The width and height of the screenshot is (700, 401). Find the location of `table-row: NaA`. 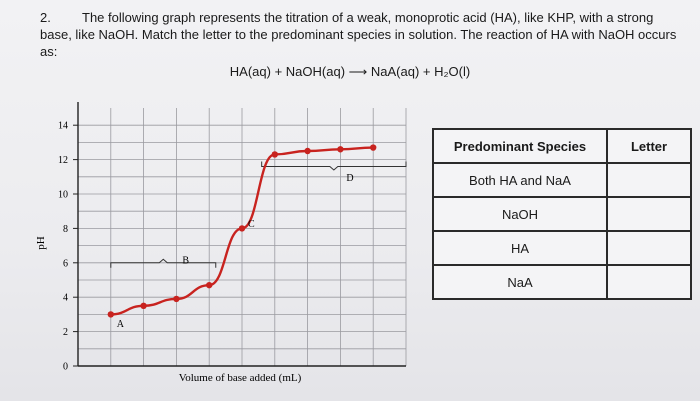

table-row: NaA is located at coordinates (562, 282).